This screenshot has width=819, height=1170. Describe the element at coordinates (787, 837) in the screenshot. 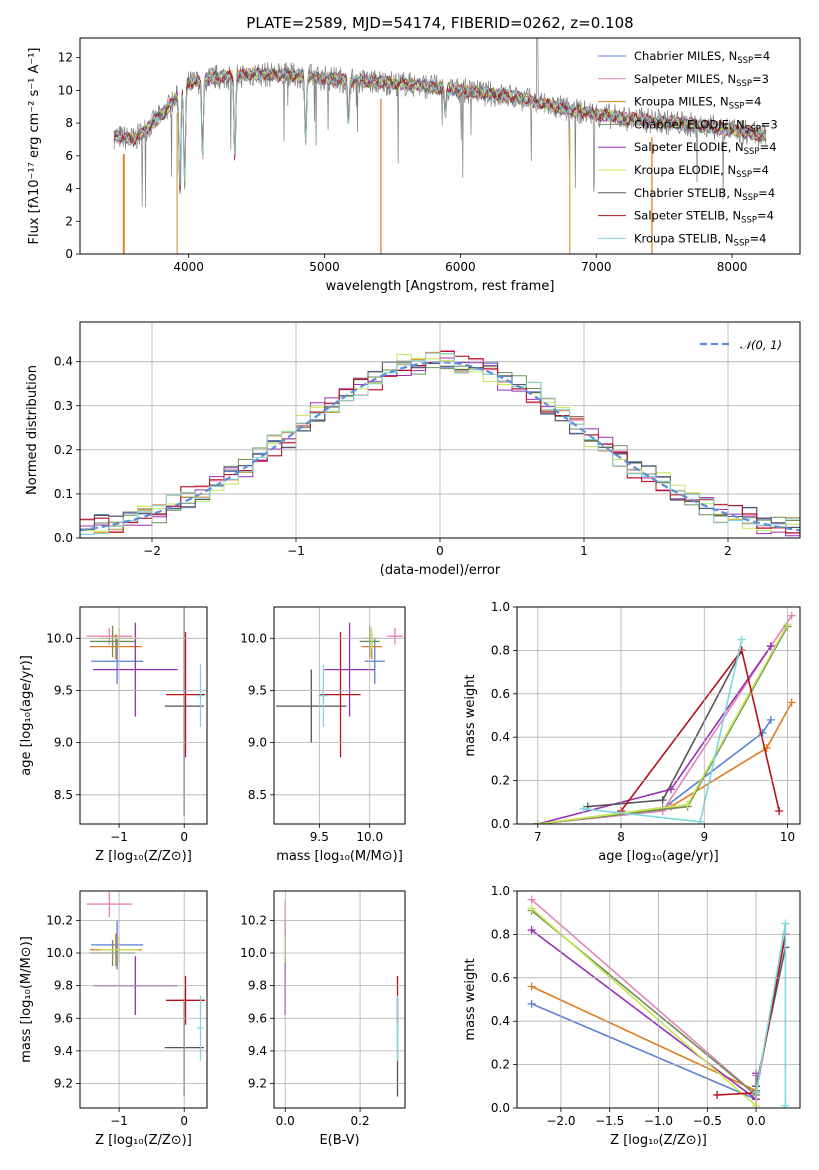

I see `x-tick-label: 10` at that location.